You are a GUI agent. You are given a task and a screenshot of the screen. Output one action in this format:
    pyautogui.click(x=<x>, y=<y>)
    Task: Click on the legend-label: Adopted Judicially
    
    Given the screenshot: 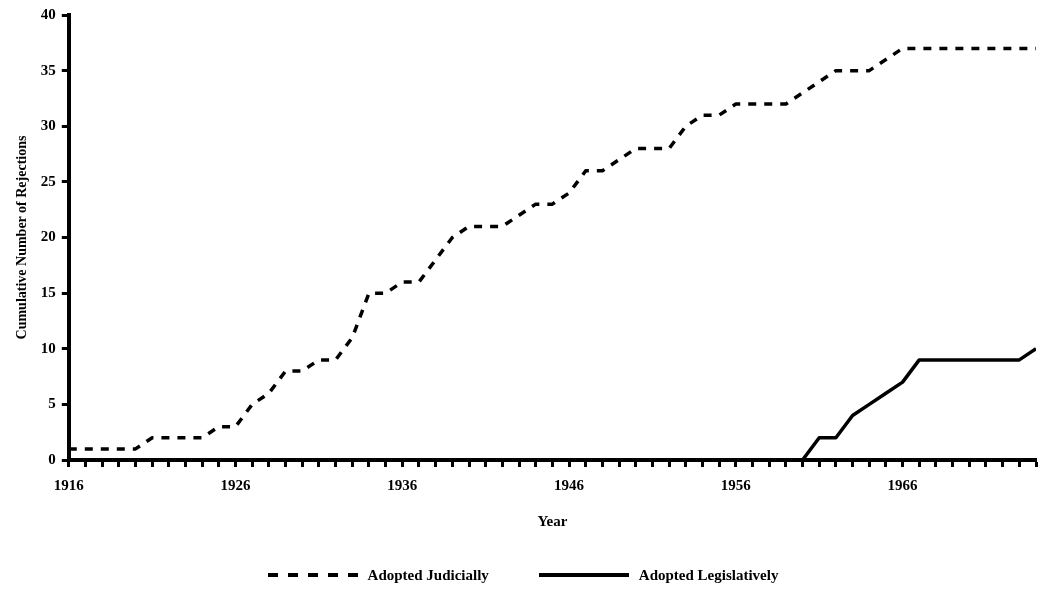 What is the action you would take?
    pyautogui.click(x=428, y=575)
    